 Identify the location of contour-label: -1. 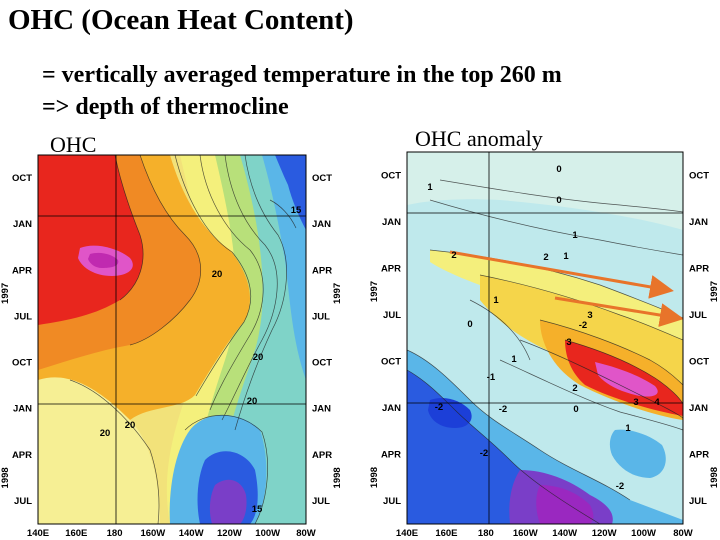
(491, 377).